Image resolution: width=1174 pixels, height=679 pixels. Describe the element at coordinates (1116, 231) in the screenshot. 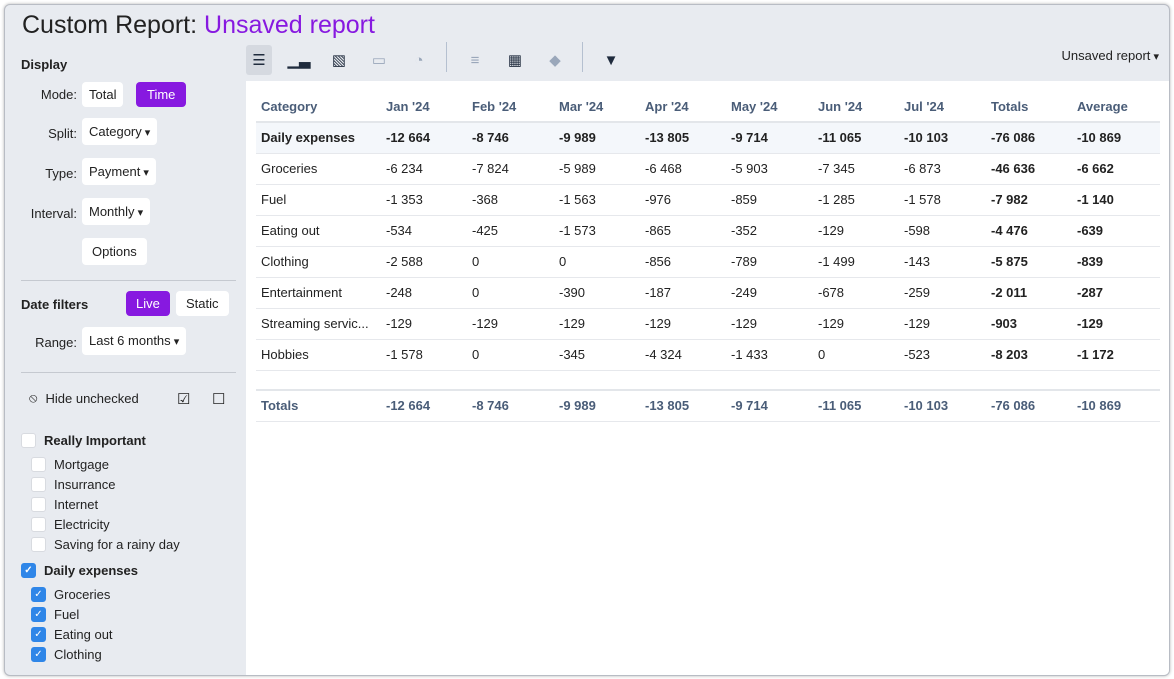

I see `table-cell: -639` at that location.